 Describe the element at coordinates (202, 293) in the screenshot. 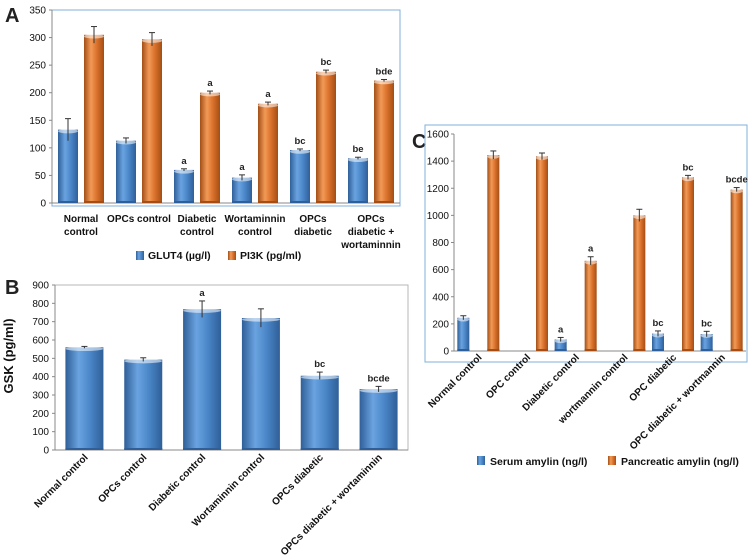

I see `panel-b-significance-label: a` at that location.